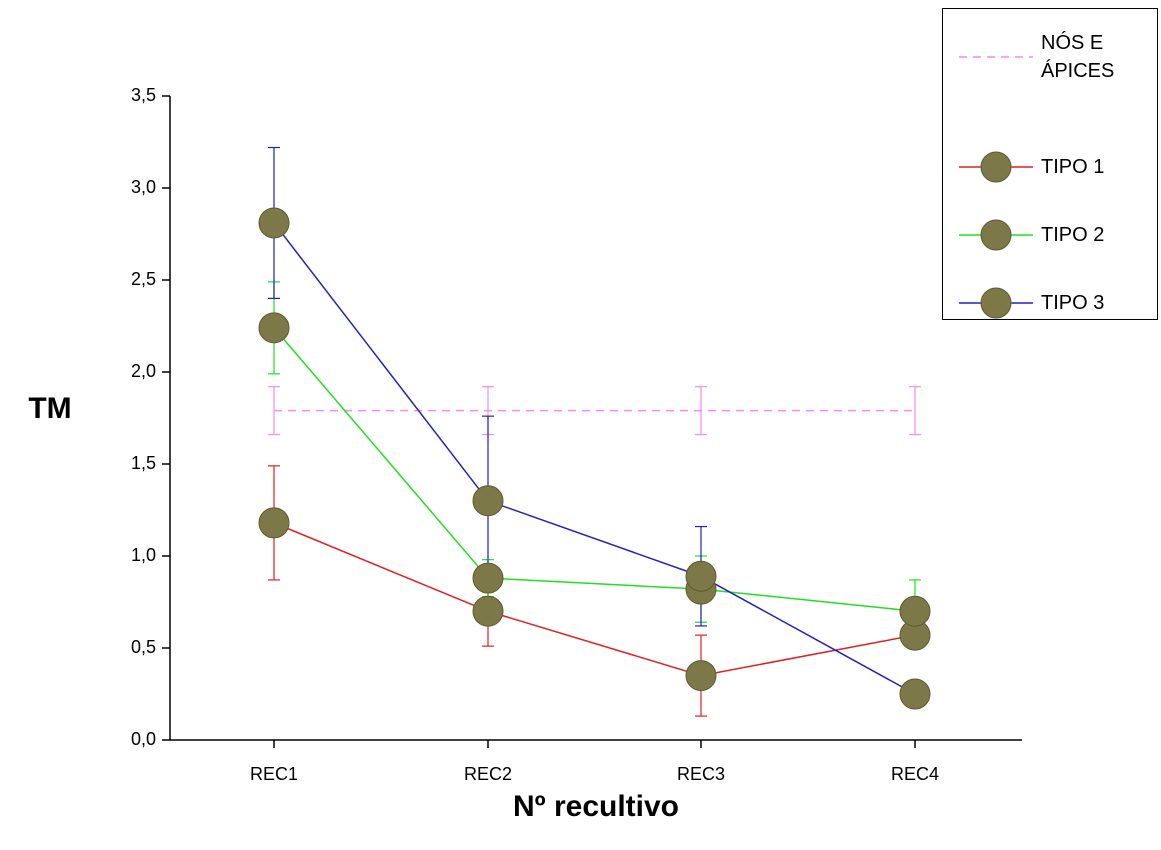  Describe the element at coordinates (143, 647) in the screenshot. I see `y-tick-label: 0,5` at that location.